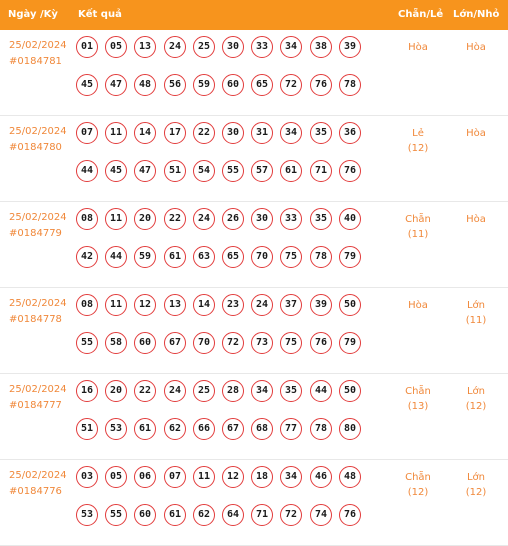 This screenshot has height=546, width=508. What do you see at coordinates (175, 219) in the screenshot?
I see `number-ball: 22` at bounding box center [175, 219].